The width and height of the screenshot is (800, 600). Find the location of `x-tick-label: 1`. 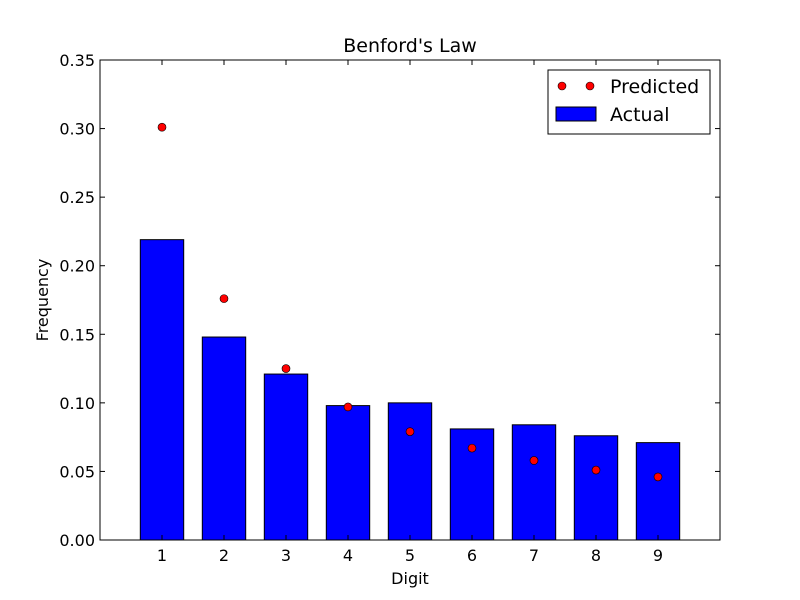

x-tick-label: 1 is located at coordinates (162, 555).